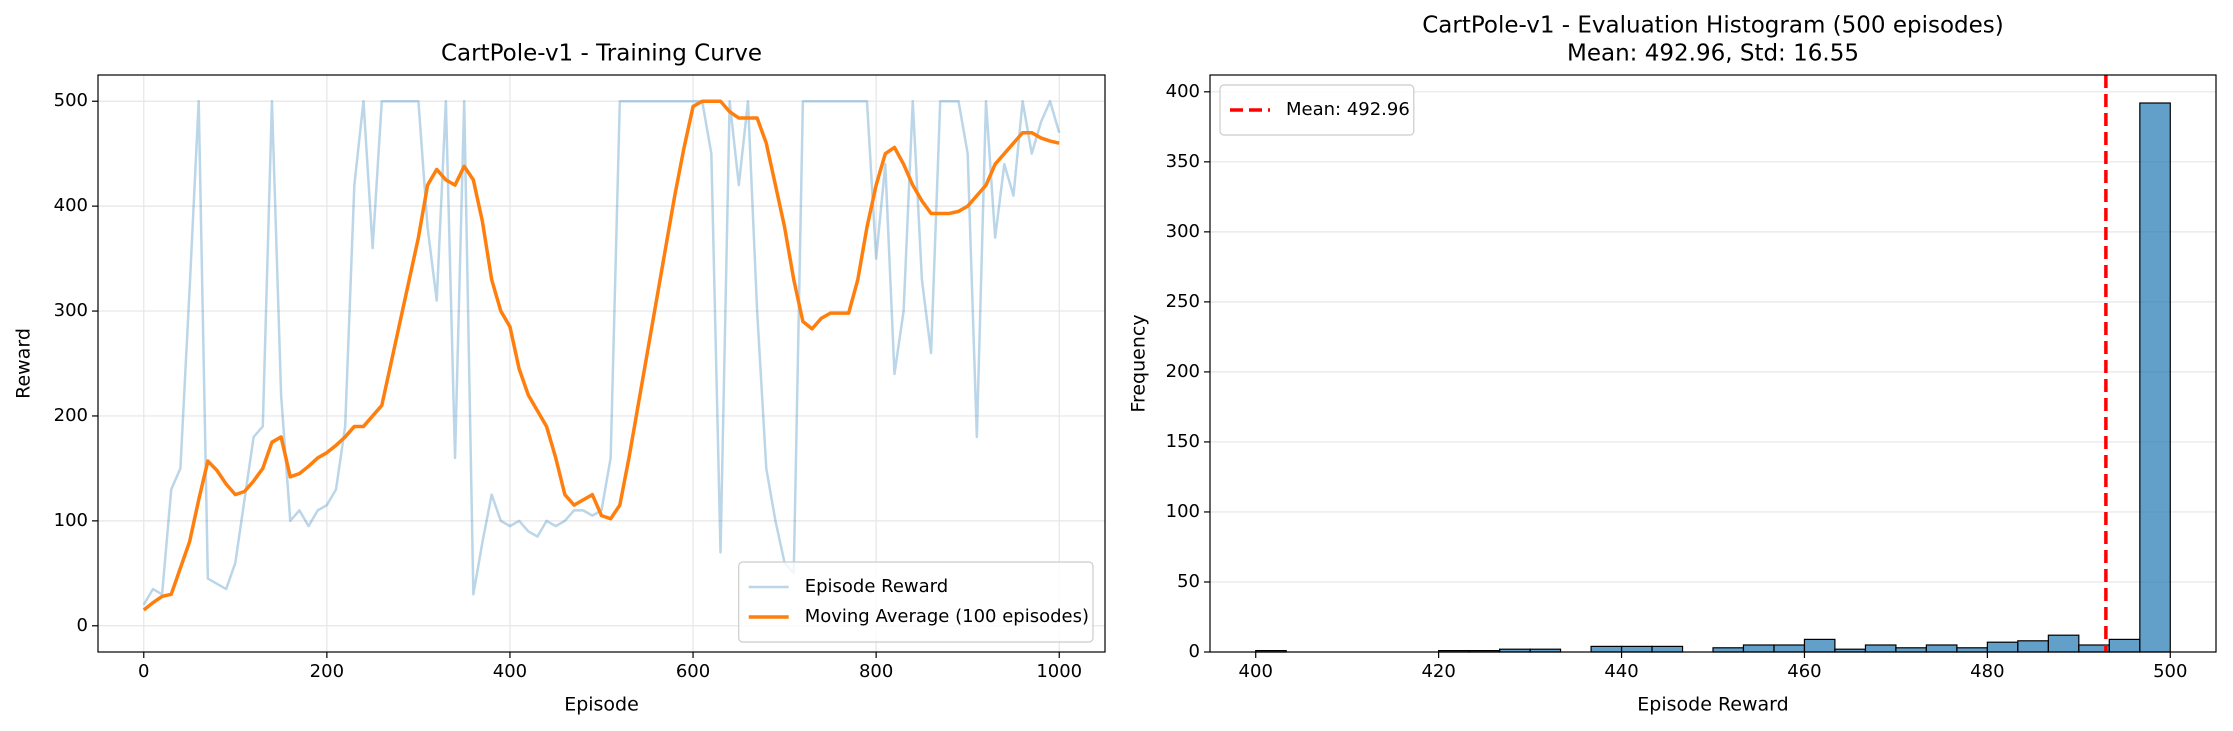  I want to click on x-tick-label: 600, so click(693, 671).